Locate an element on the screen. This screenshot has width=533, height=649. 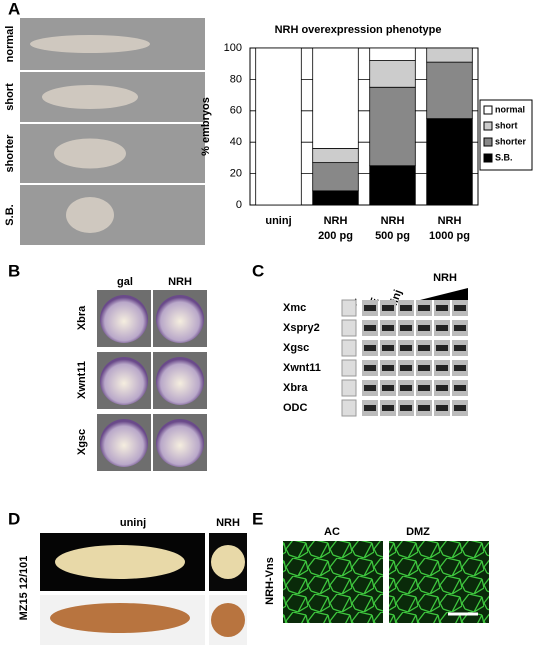
gene-label: Xmc is located at coordinates (294, 308).